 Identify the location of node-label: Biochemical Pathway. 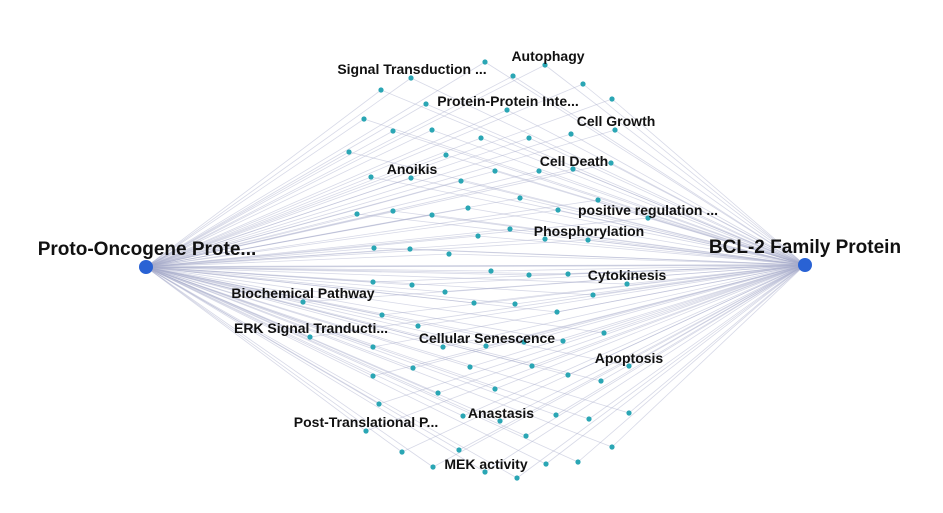
(303, 293).